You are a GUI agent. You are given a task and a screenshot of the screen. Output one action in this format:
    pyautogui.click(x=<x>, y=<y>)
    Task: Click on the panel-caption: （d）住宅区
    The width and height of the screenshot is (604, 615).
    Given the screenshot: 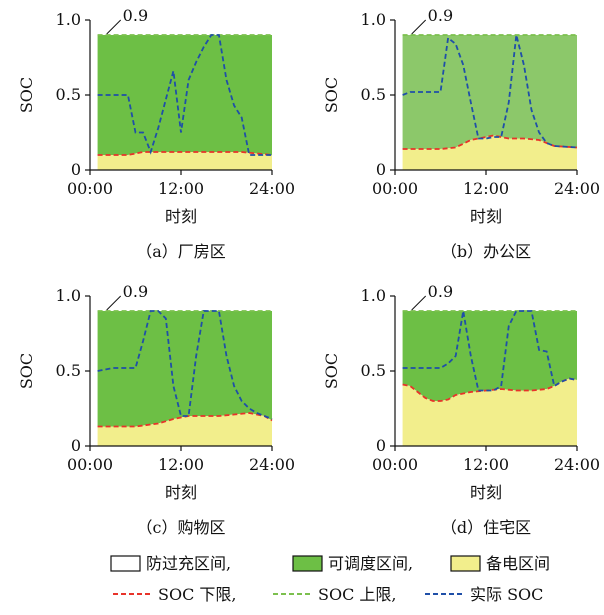 What is the action you would take?
    pyautogui.click(x=486, y=527)
    